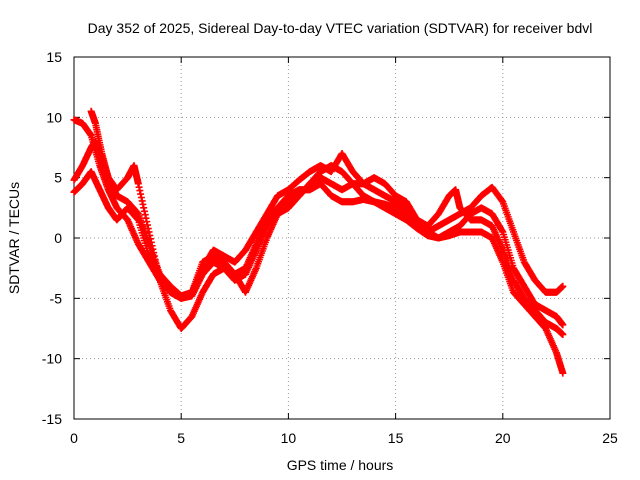  I want to click on y-tick-label: 10, so click(54, 117).